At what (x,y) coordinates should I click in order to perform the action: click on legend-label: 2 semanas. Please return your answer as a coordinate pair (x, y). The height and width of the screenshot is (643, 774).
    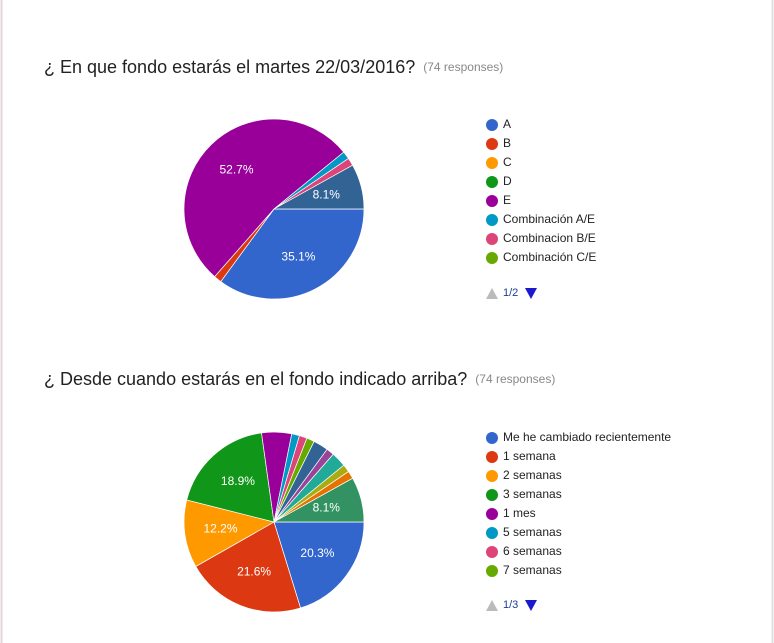
    Looking at the image, I should click on (532, 475).